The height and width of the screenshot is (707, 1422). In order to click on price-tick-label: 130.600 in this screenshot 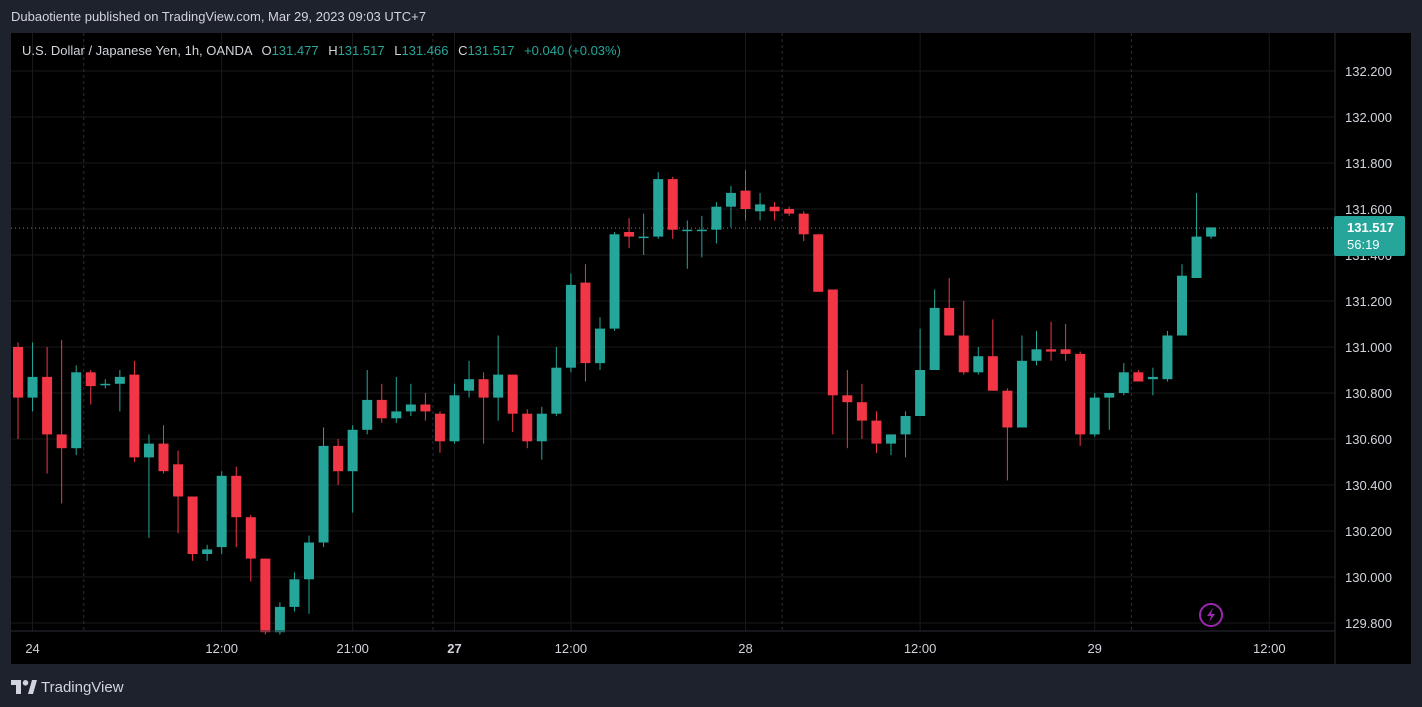, I will do `click(1368, 439)`.